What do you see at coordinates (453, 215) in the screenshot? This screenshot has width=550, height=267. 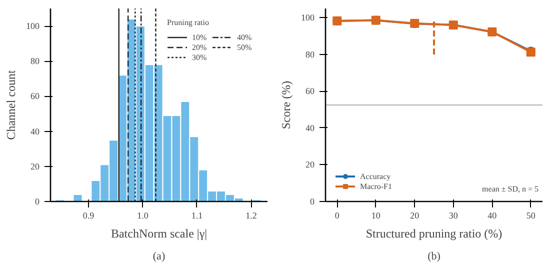 I see `x-tick-label: 30` at bounding box center [453, 215].